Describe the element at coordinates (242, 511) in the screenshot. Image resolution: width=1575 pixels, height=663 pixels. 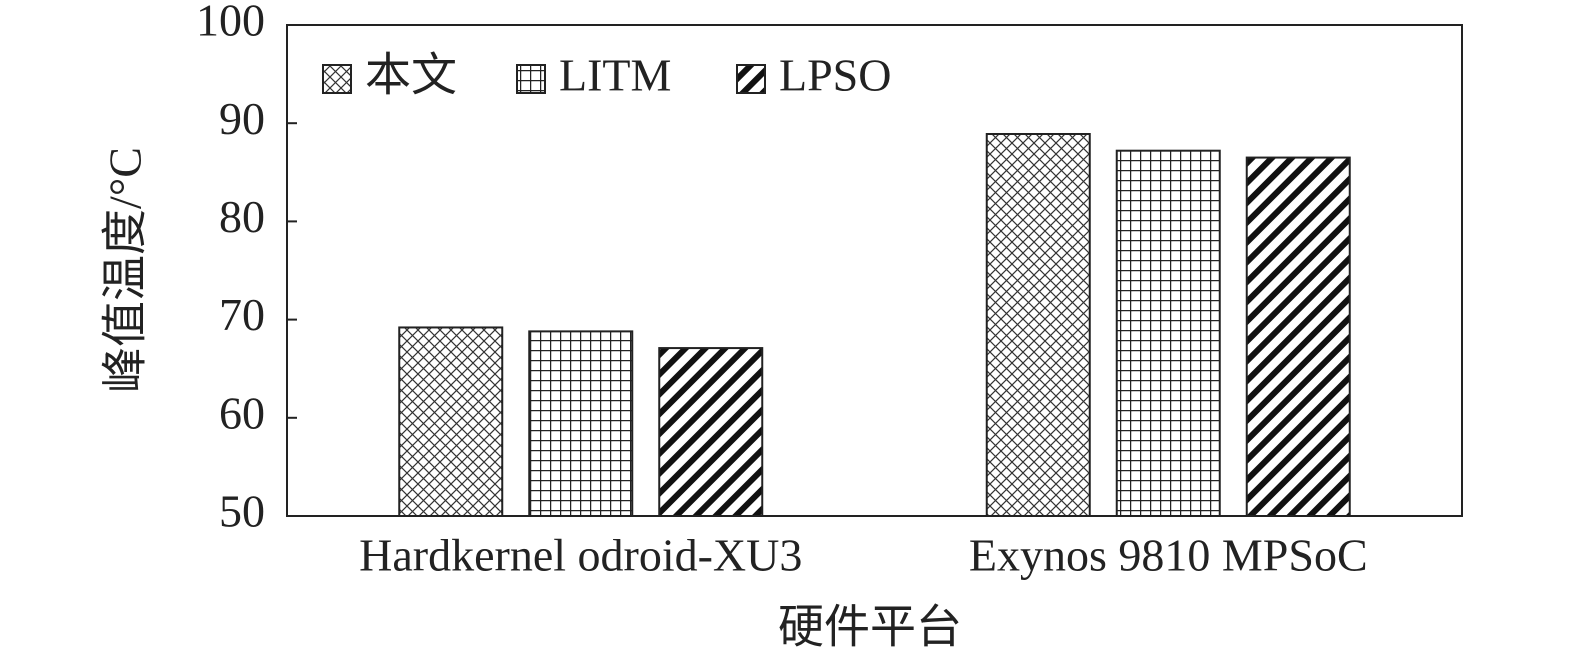
I see `y-tick-label: 50` at that location.